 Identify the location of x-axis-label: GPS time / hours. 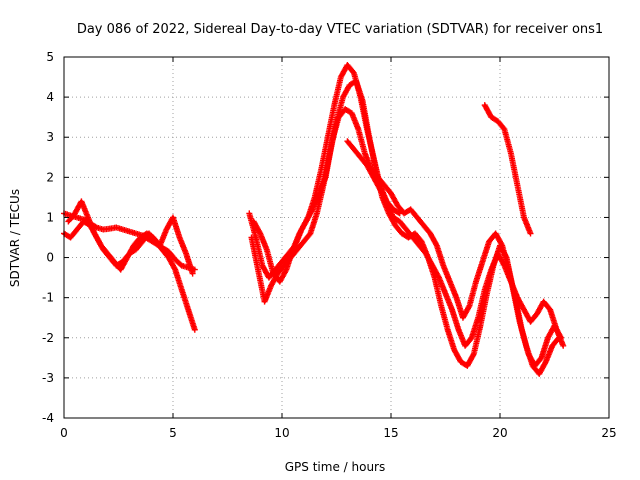
(335, 467).